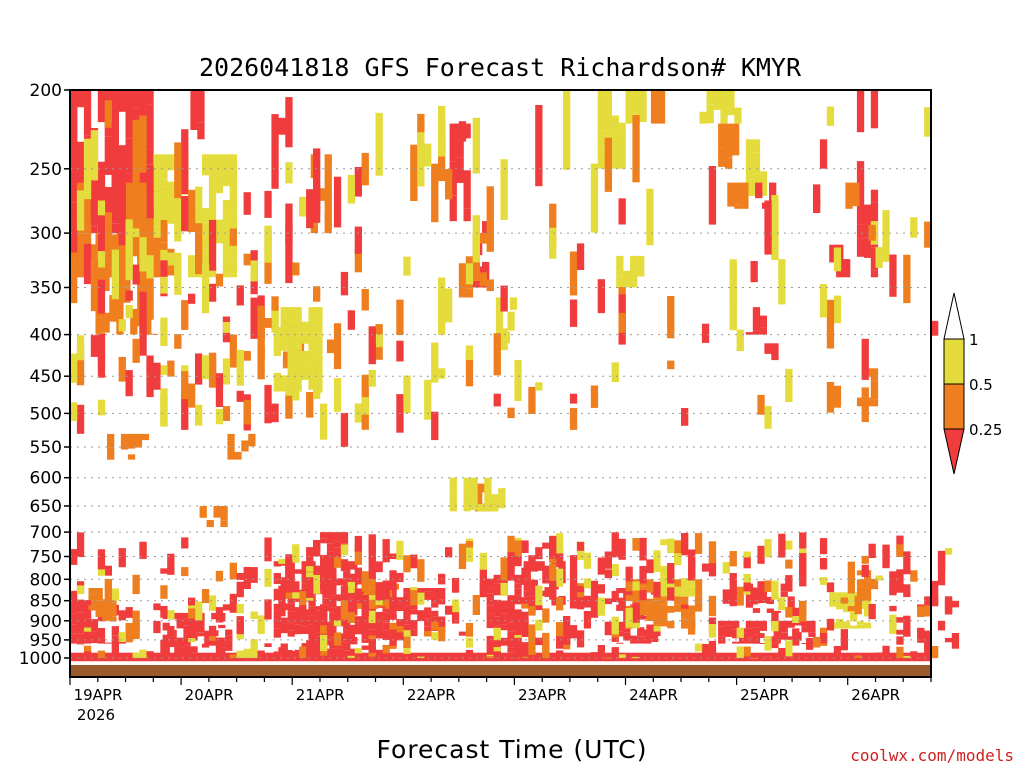 Image resolution: width=1024 pixels, height=768 pixels. I want to click on y-tick-label: 300, so click(46, 234).